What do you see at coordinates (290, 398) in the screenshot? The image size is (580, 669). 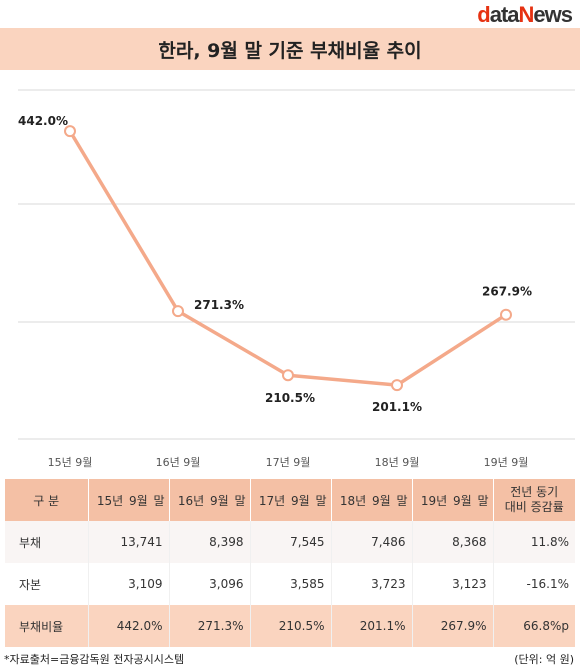 I see `data-label: 210.5%` at bounding box center [290, 398].